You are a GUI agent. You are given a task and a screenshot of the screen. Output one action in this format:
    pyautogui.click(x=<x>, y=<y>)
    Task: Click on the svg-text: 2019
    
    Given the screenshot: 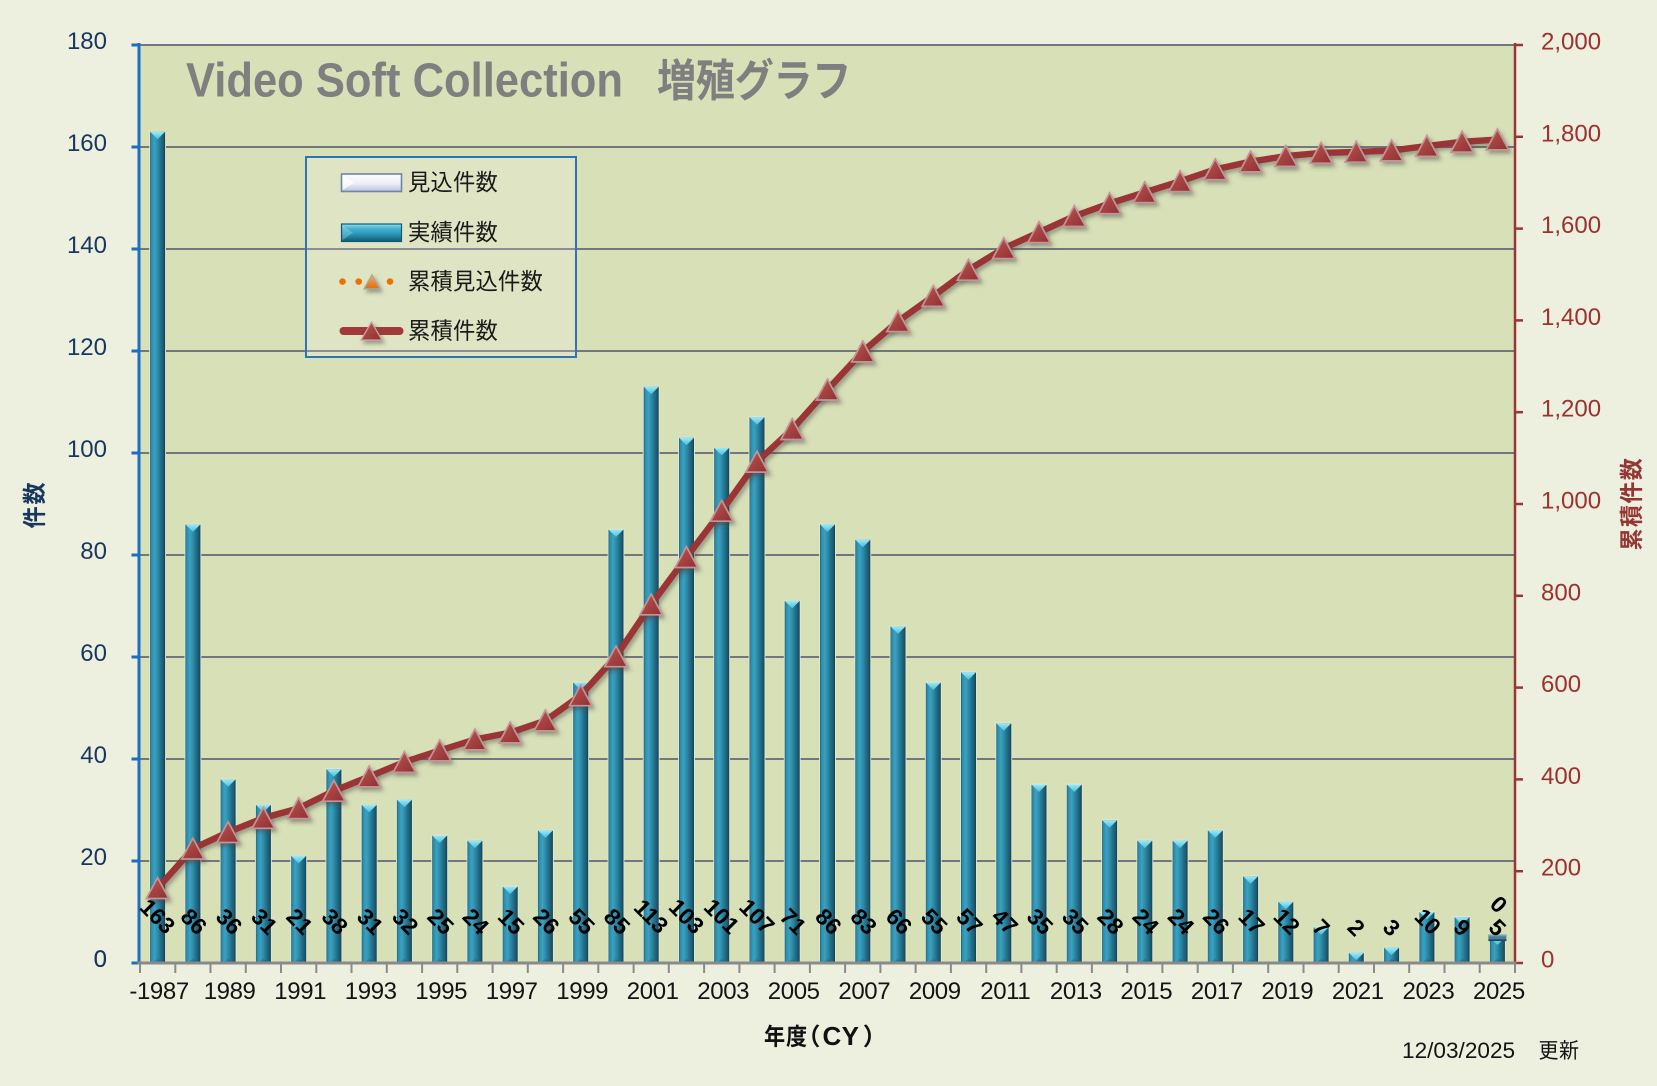 What is the action you would take?
    pyautogui.click(x=1287, y=991)
    